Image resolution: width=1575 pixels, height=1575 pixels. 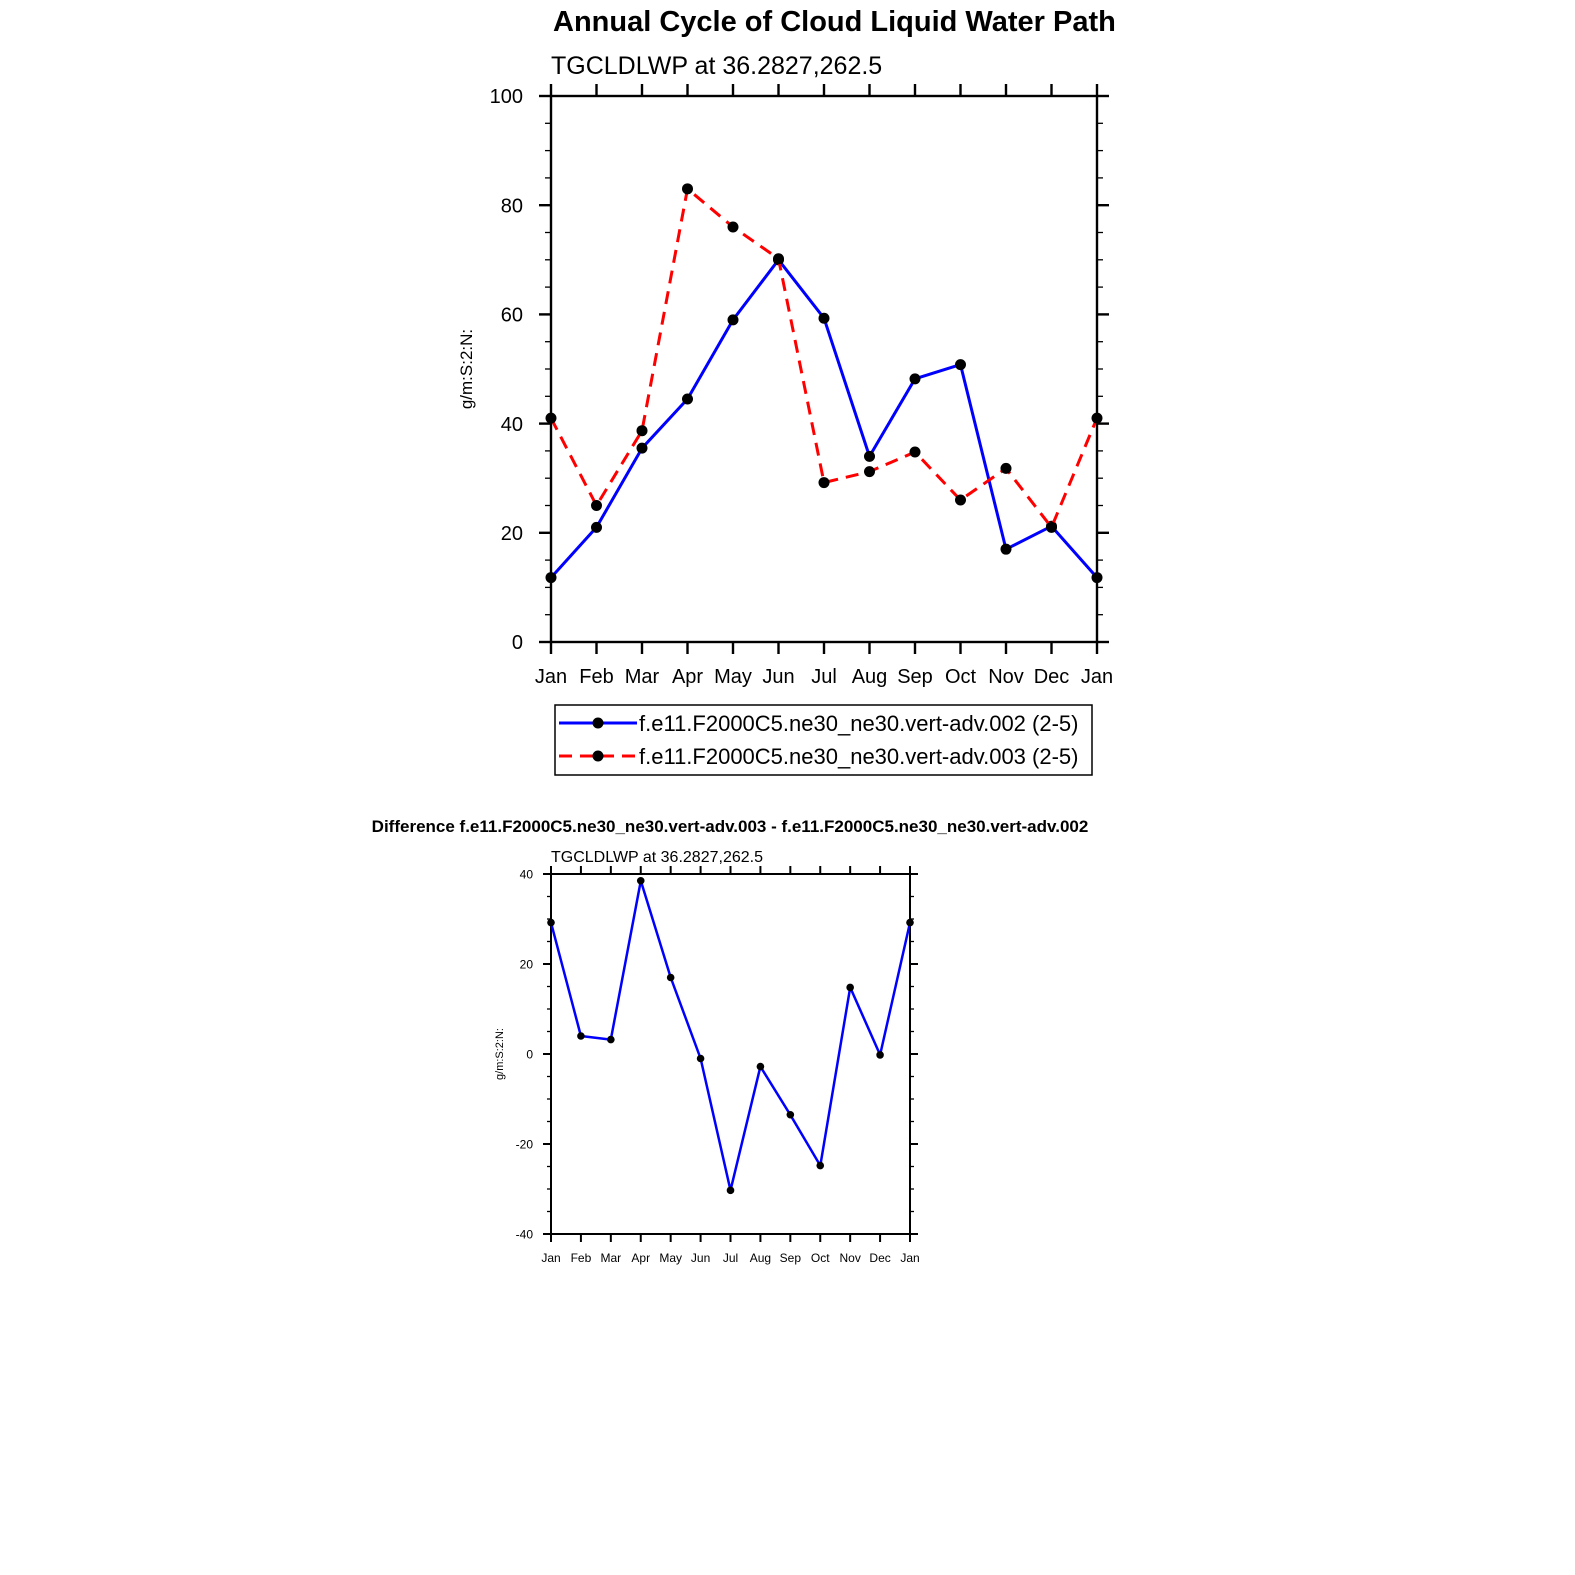 What do you see at coordinates (823, 740) in the screenshot?
I see `legend-box` at bounding box center [823, 740].